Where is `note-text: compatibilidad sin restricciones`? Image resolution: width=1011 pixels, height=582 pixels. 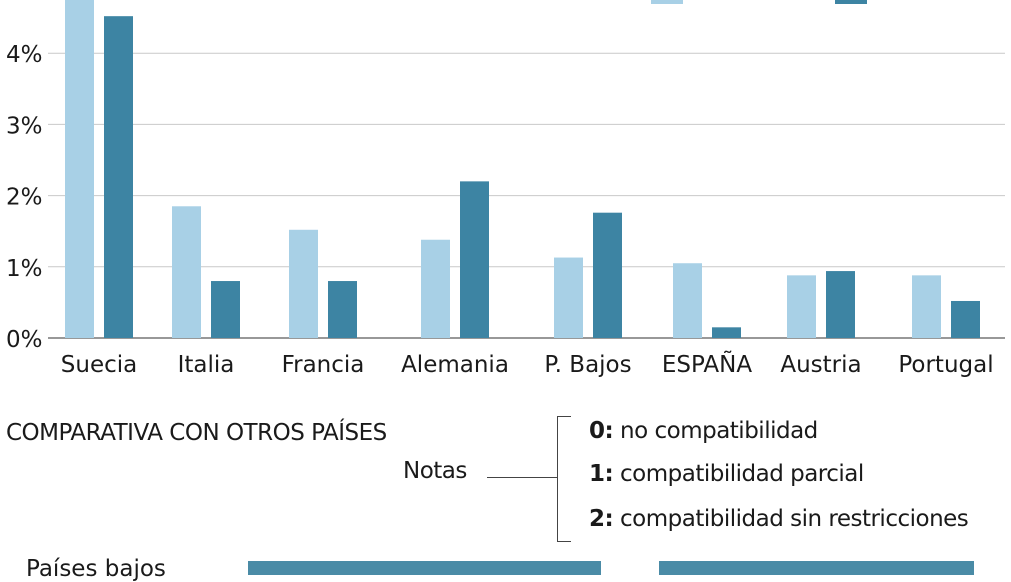 note-text: compatibilidad sin restricciones is located at coordinates (791, 519).